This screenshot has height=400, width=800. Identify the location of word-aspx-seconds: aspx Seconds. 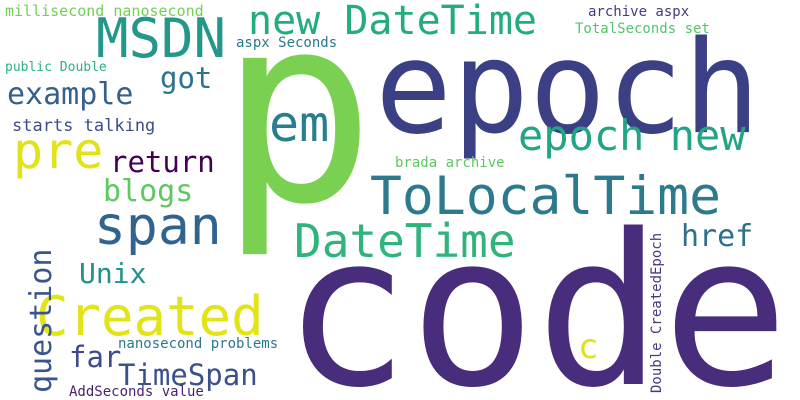
(286, 43).